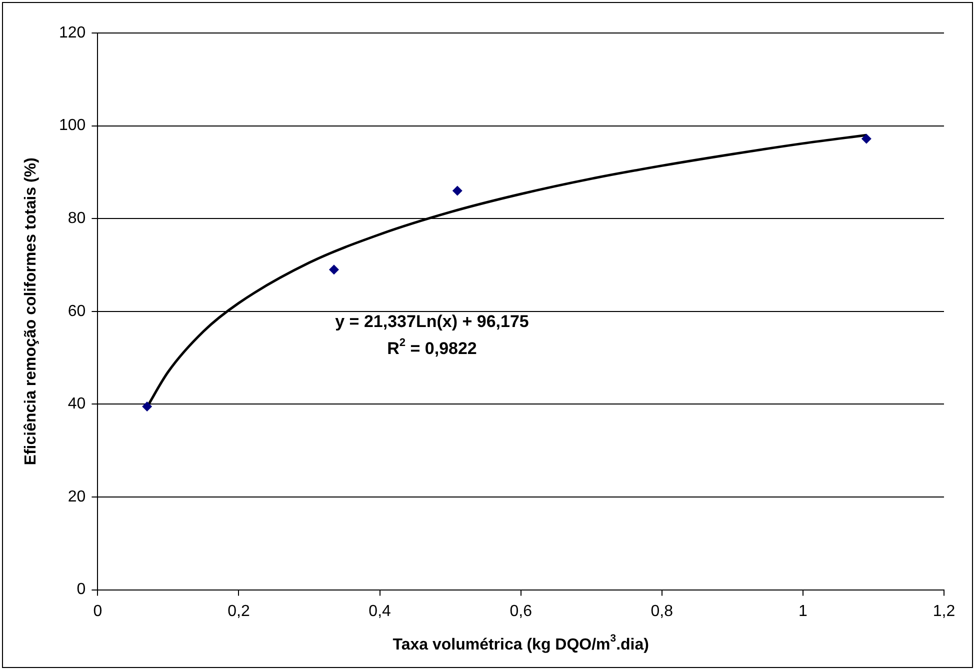 Image resolution: width=975 pixels, height=670 pixels. Describe the element at coordinates (944, 611) in the screenshot. I see `x-tick-label: 1,2` at that location.